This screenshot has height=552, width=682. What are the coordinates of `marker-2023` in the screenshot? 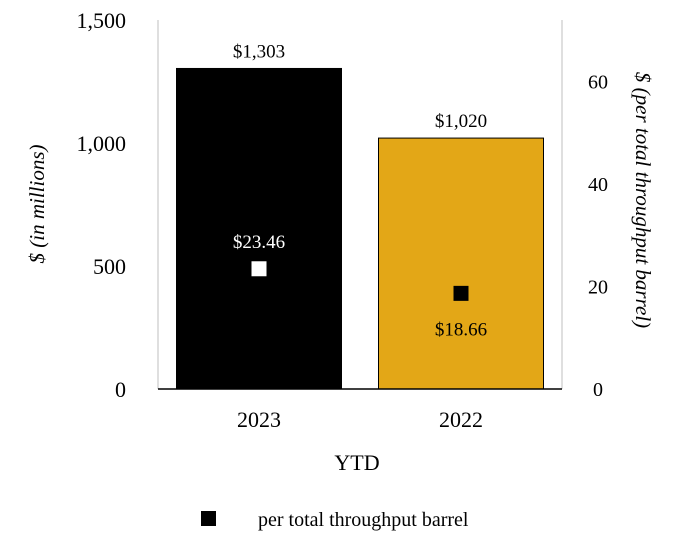 It's located at (259, 269).